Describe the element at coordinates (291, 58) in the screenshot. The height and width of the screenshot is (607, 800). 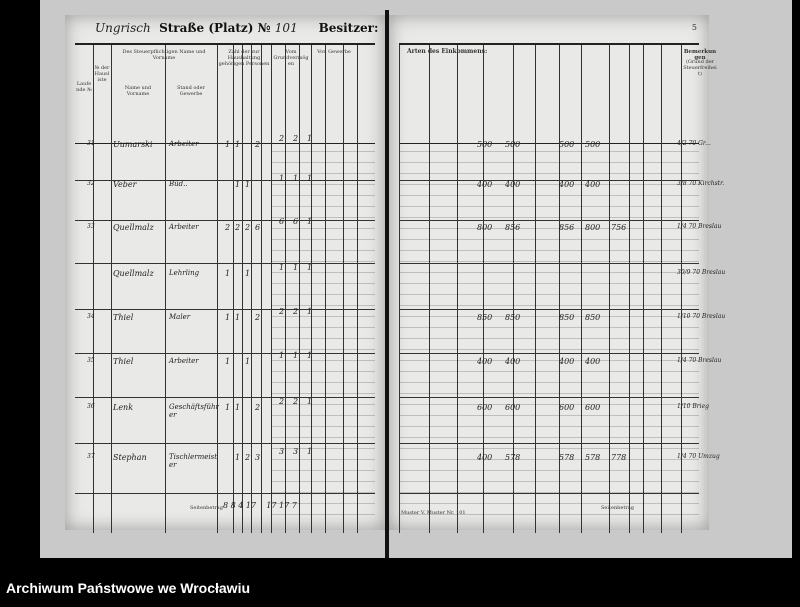
I see `header-land-property: Vom Grundvermögen` at that location.